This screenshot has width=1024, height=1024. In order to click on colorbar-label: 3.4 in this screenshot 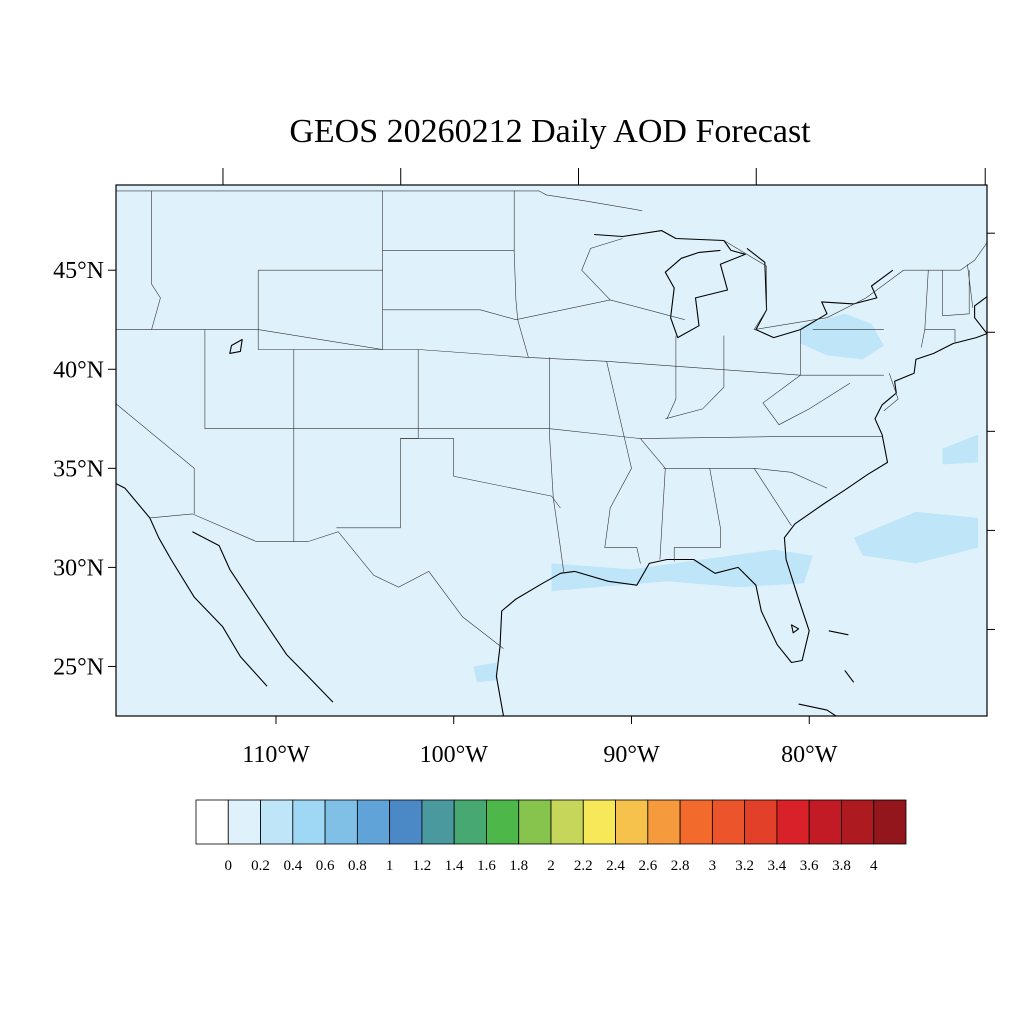, I will do `click(777, 866)`.